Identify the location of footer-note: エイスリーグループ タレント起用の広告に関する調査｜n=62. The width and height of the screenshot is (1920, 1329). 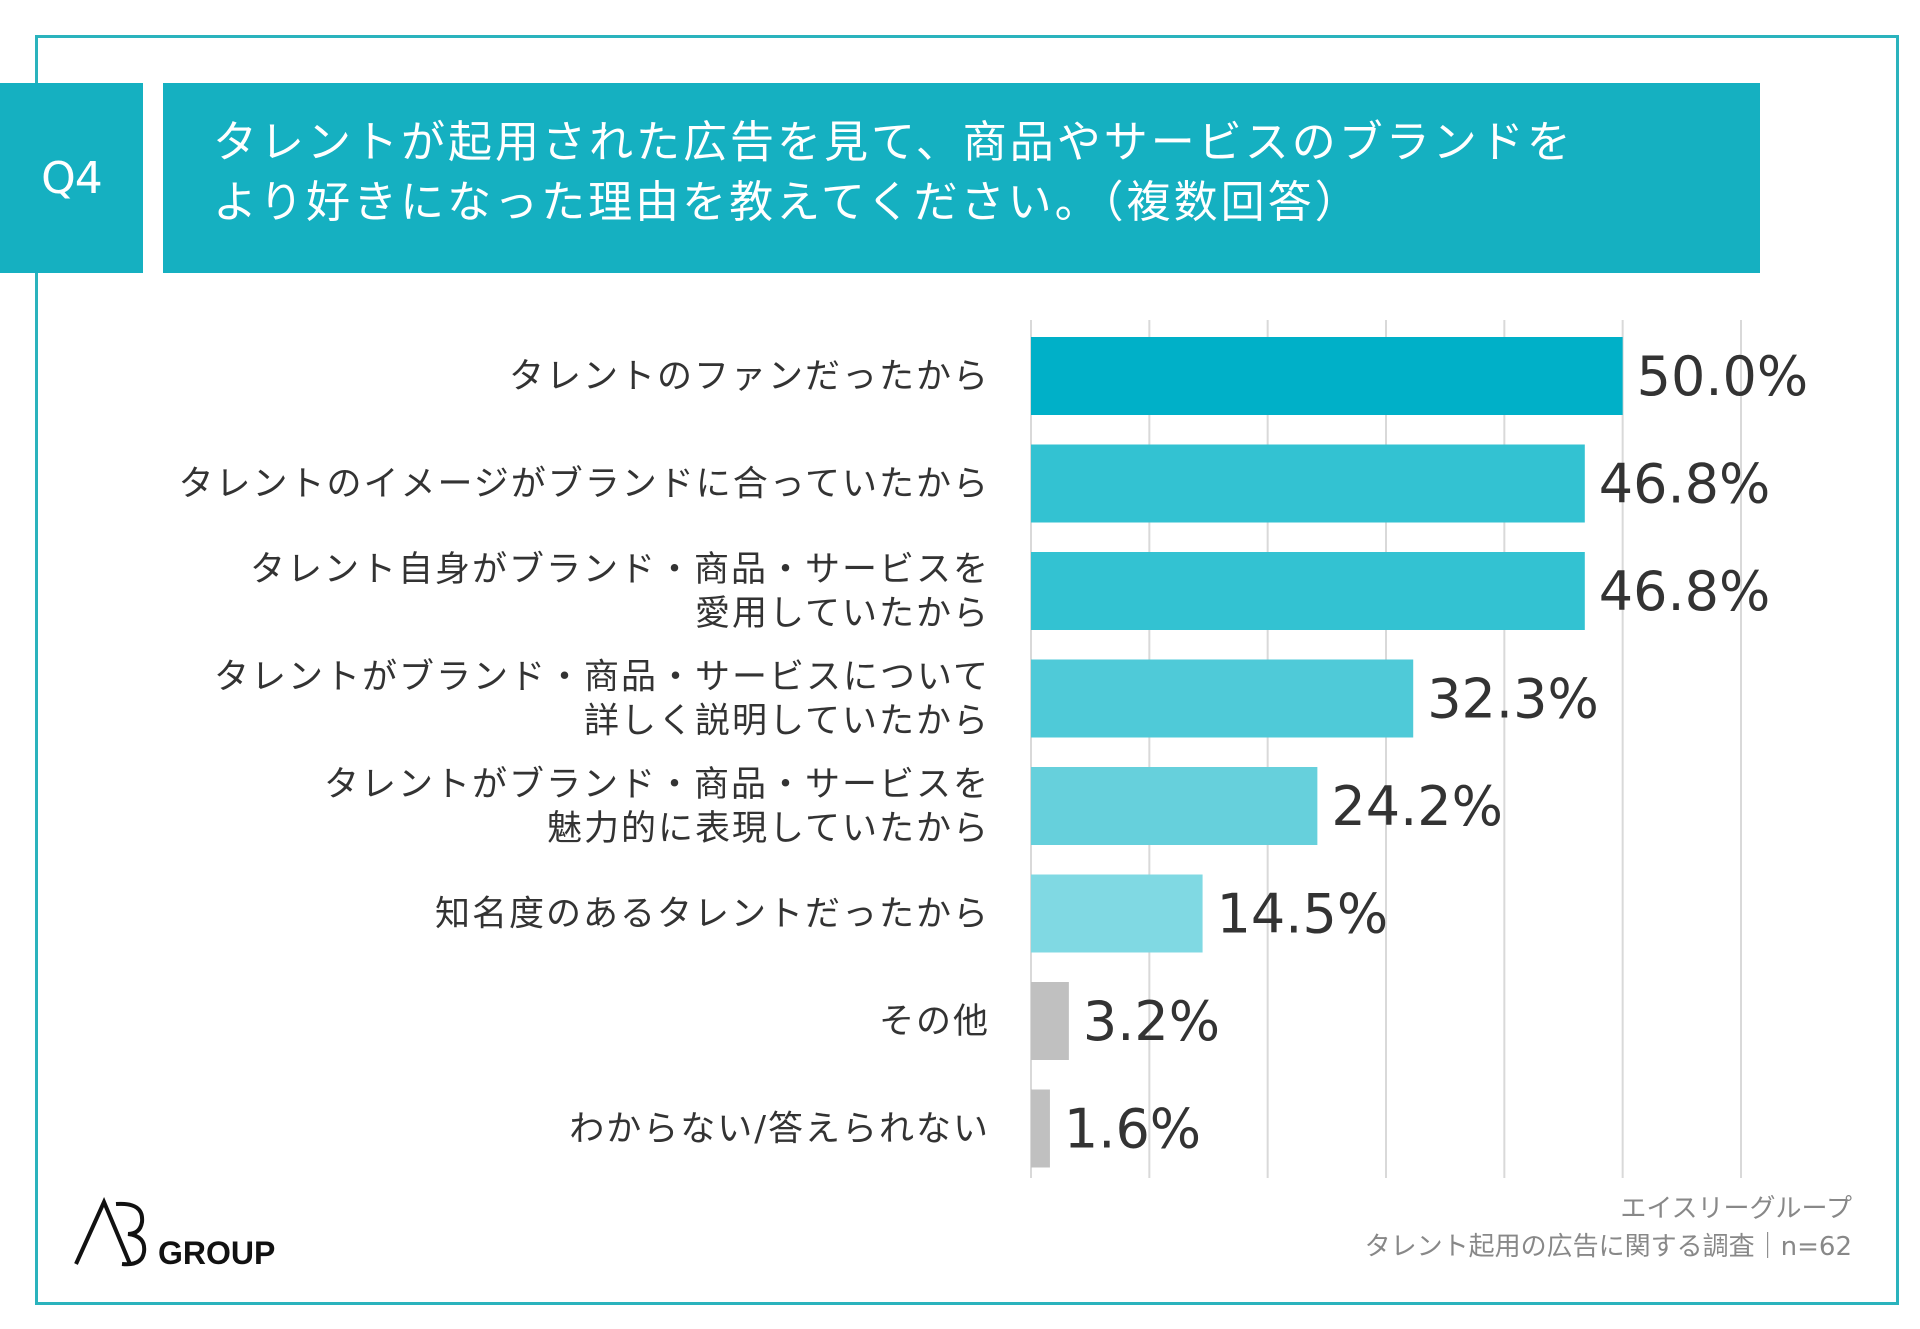
(1608, 1228).